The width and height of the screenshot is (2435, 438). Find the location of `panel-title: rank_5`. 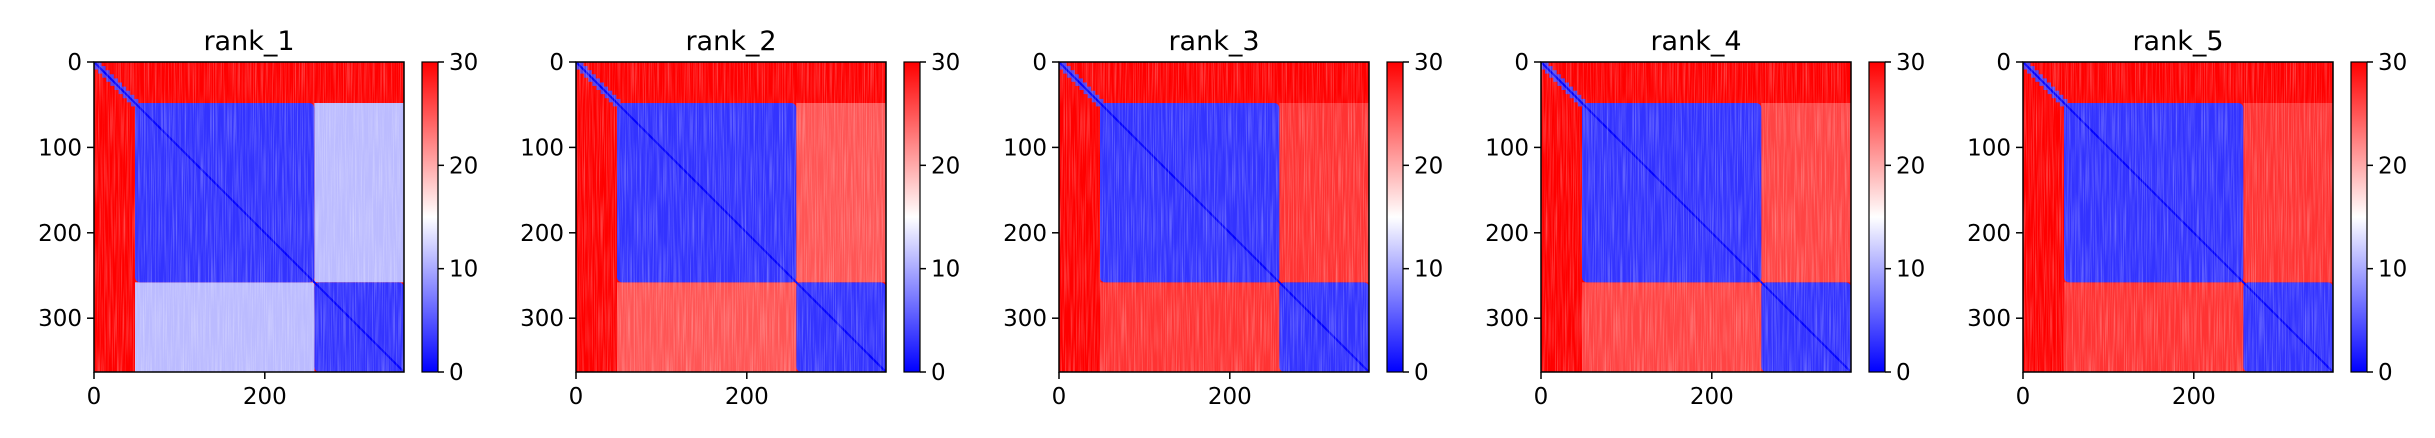

panel-title: rank_5 is located at coordinates (2177, 41).